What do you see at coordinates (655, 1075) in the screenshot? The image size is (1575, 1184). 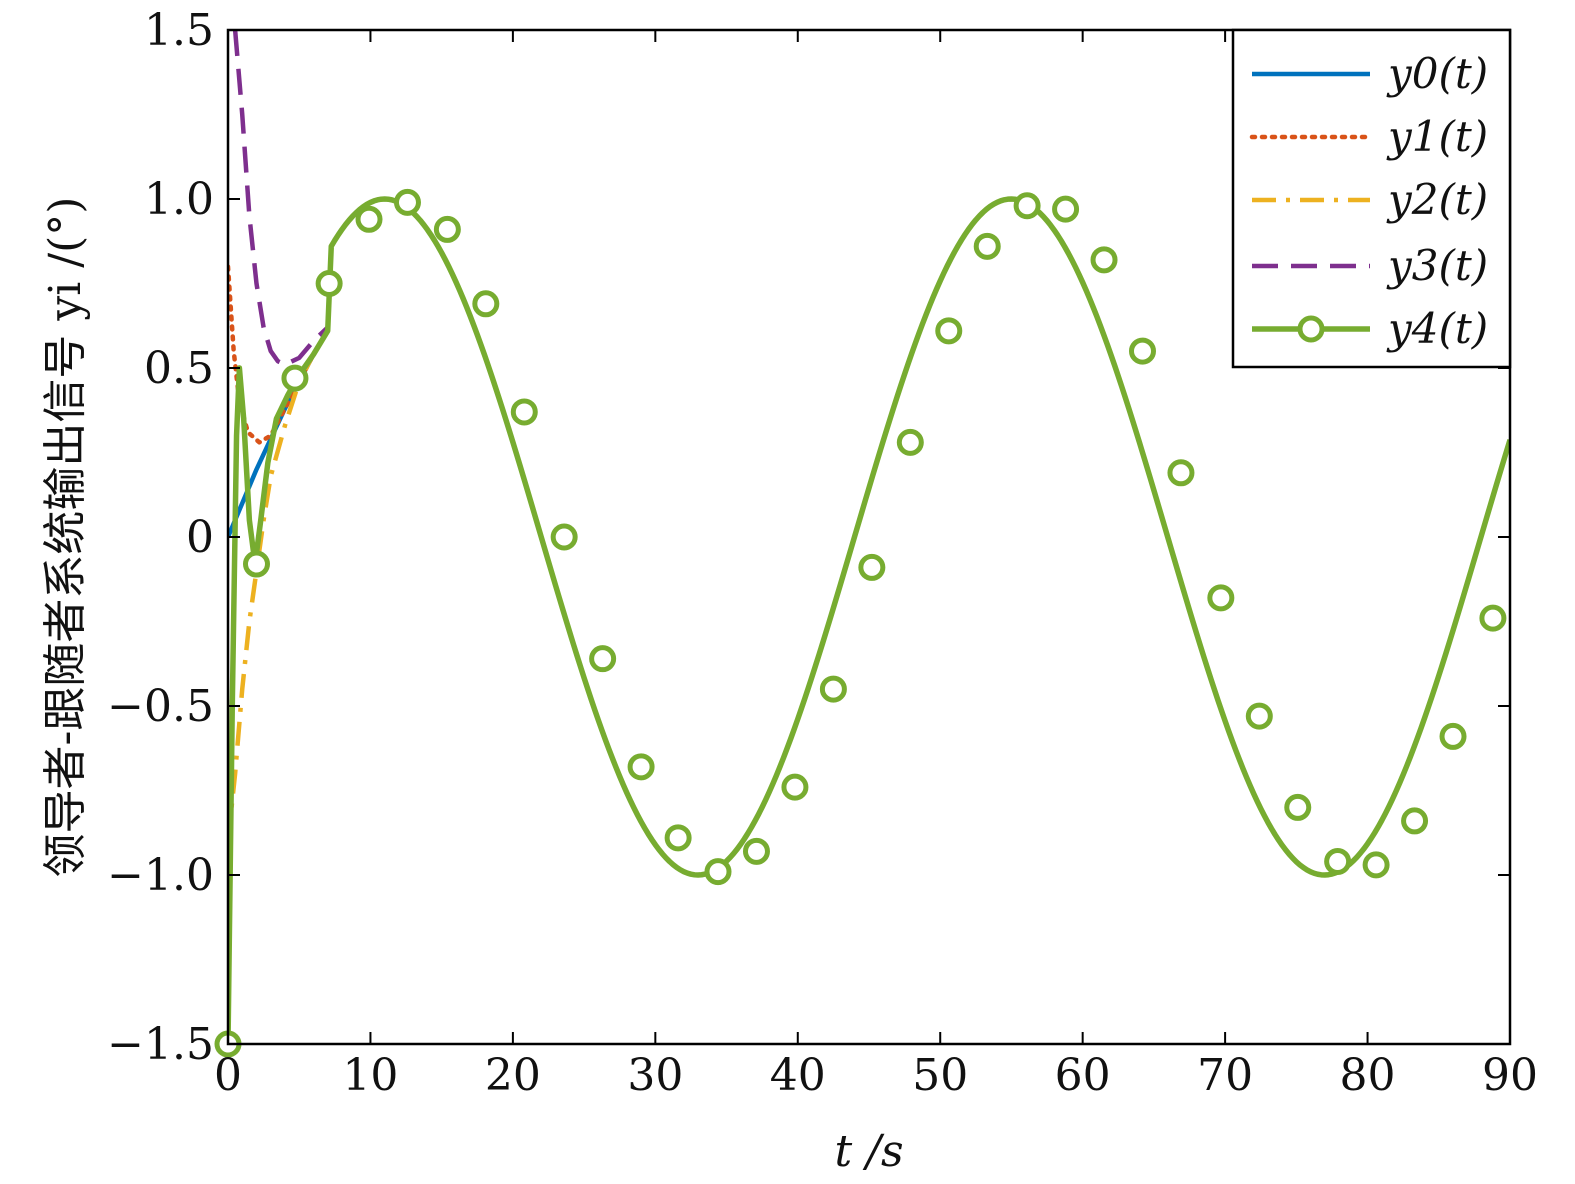 I see `x-tick-label: 30` at bounding box center [655, 1075].